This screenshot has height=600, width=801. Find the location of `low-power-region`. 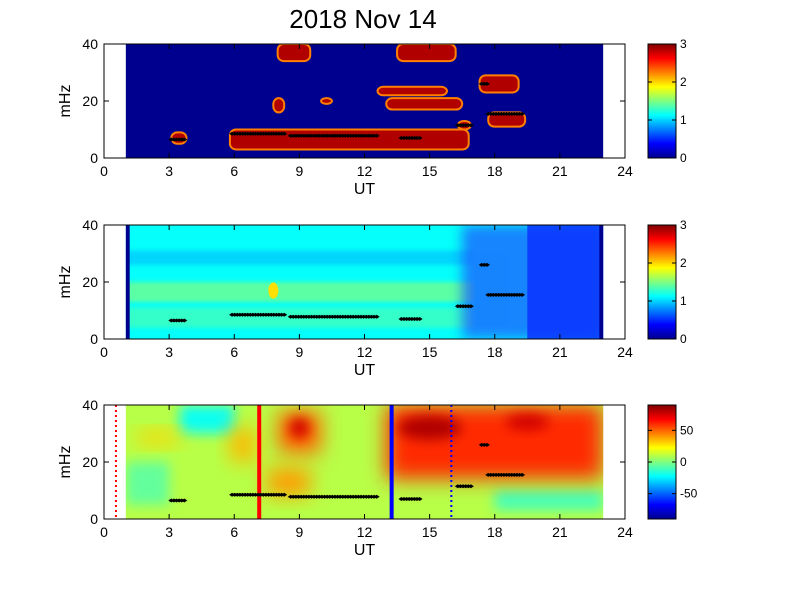

low-power-region is located at coordinates (565, 282).